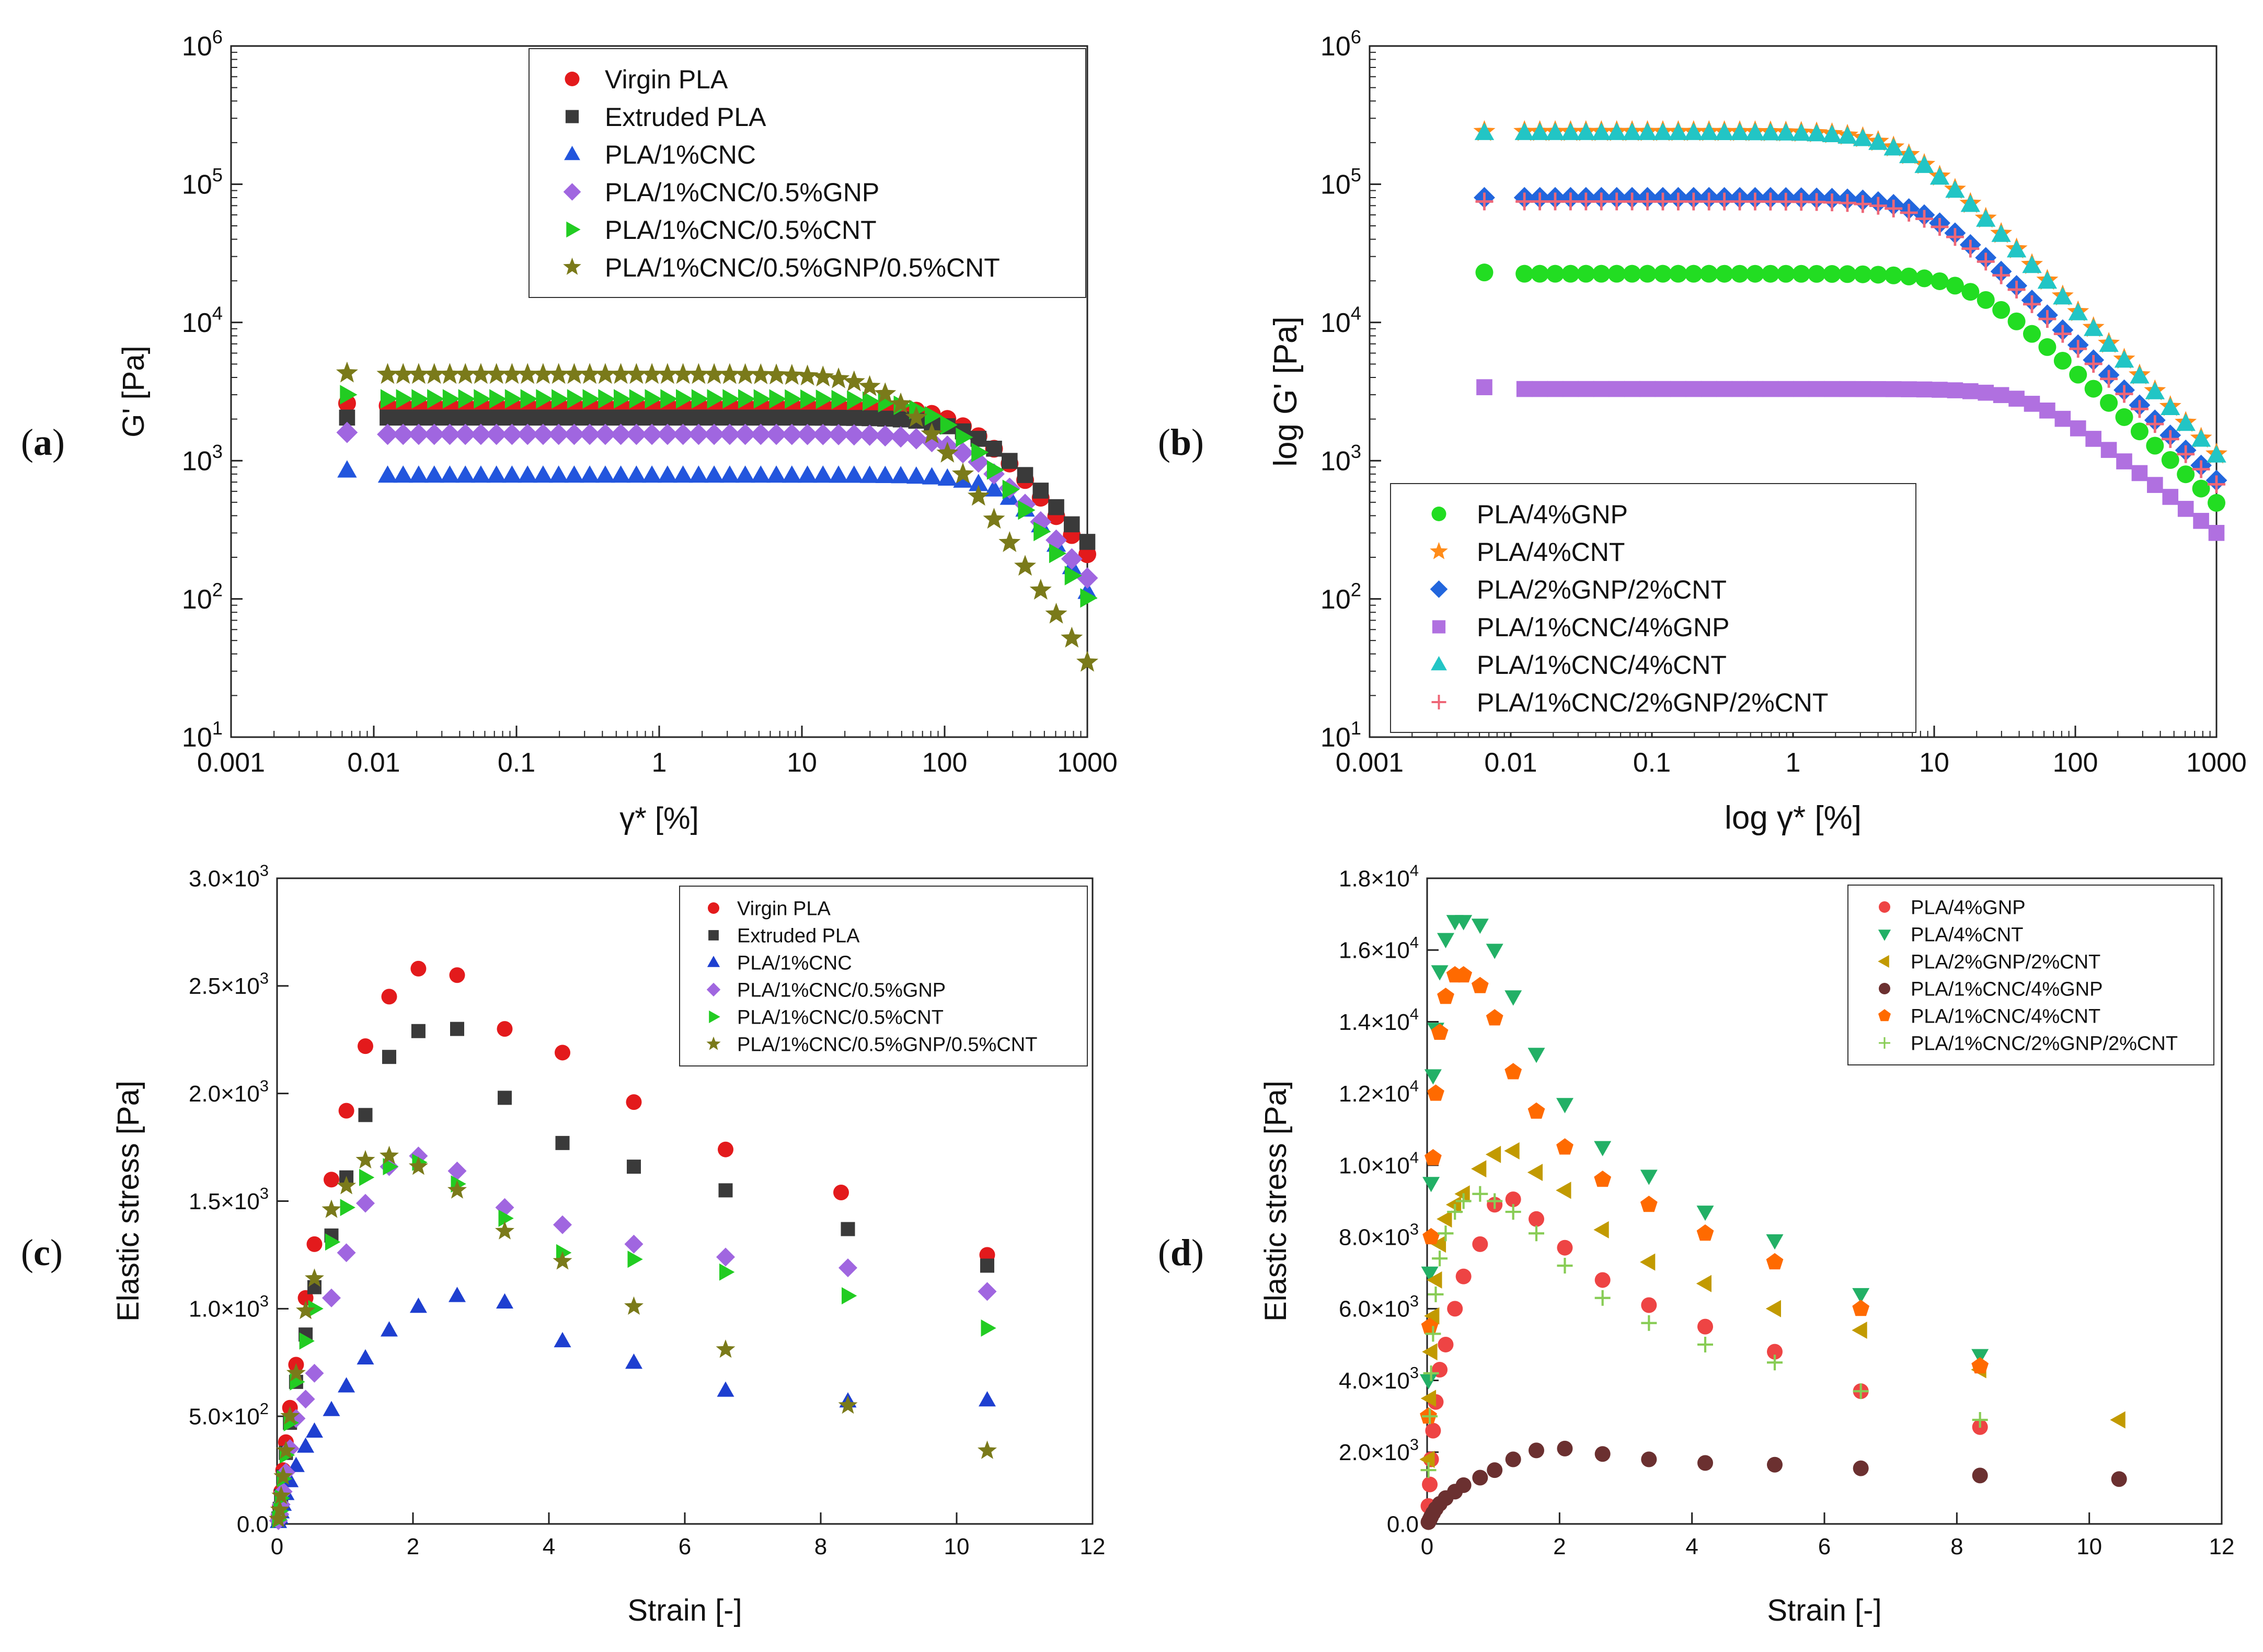 The height and width of the screenshot is (1652, 2263). I want to click on x-tick-label: 2, so click(413, 1546).